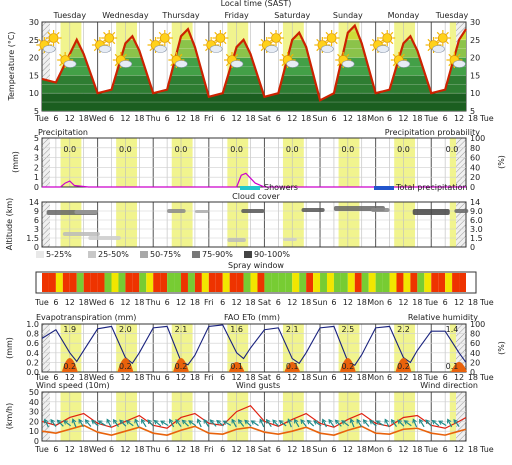  What do you see at coordinates (472, 372) in the screenshot?
I see `evapo-right-tick-label: 0` at bounding box center [472, 372].